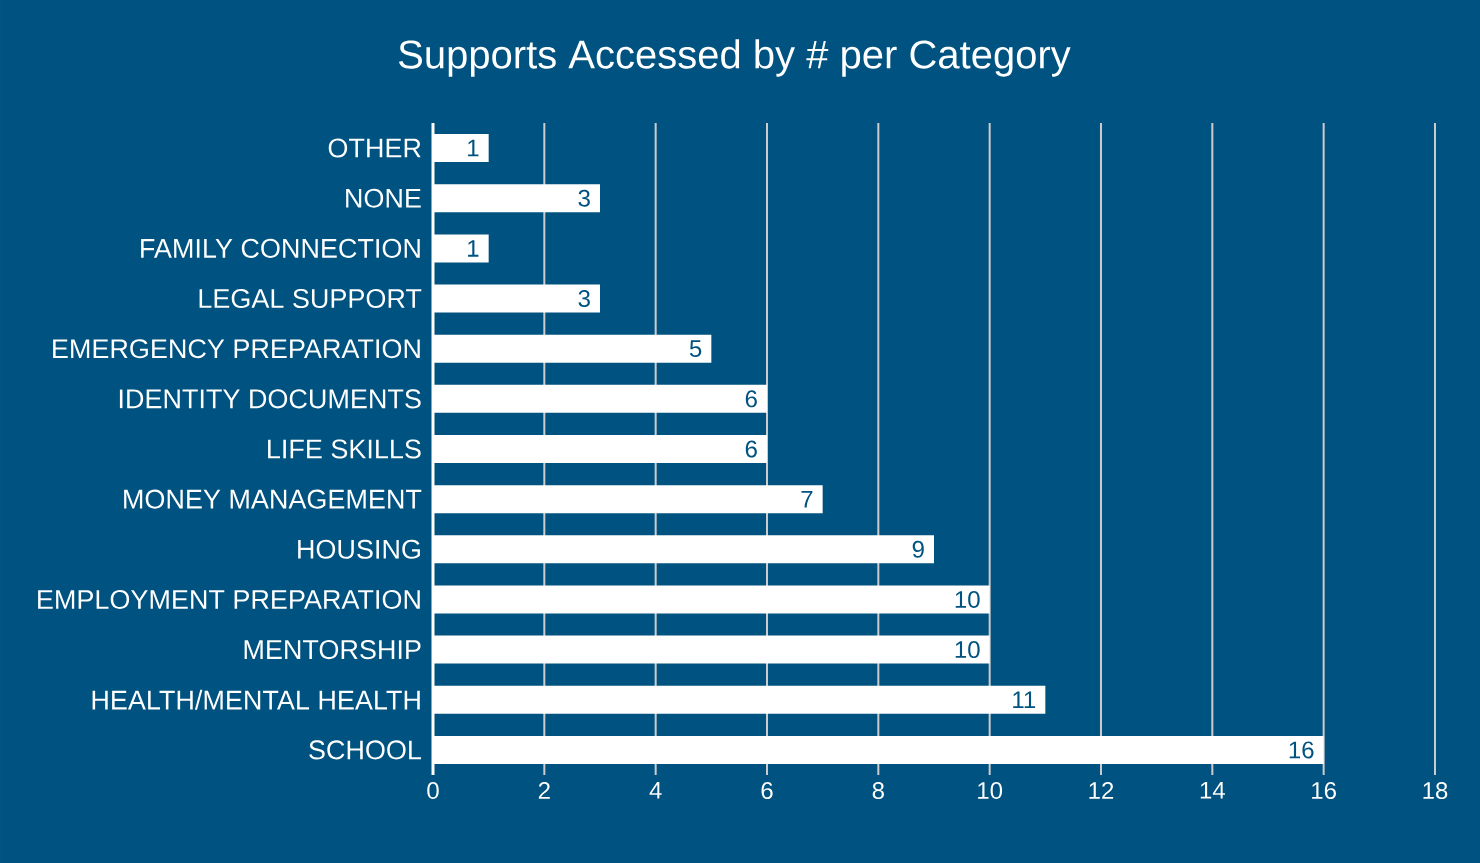 The height and width of the screenshot is (863, 1480). Describe the element at coordinates (1435, 791) in the screenshot. I see `x-tick-label: 18` at that location.